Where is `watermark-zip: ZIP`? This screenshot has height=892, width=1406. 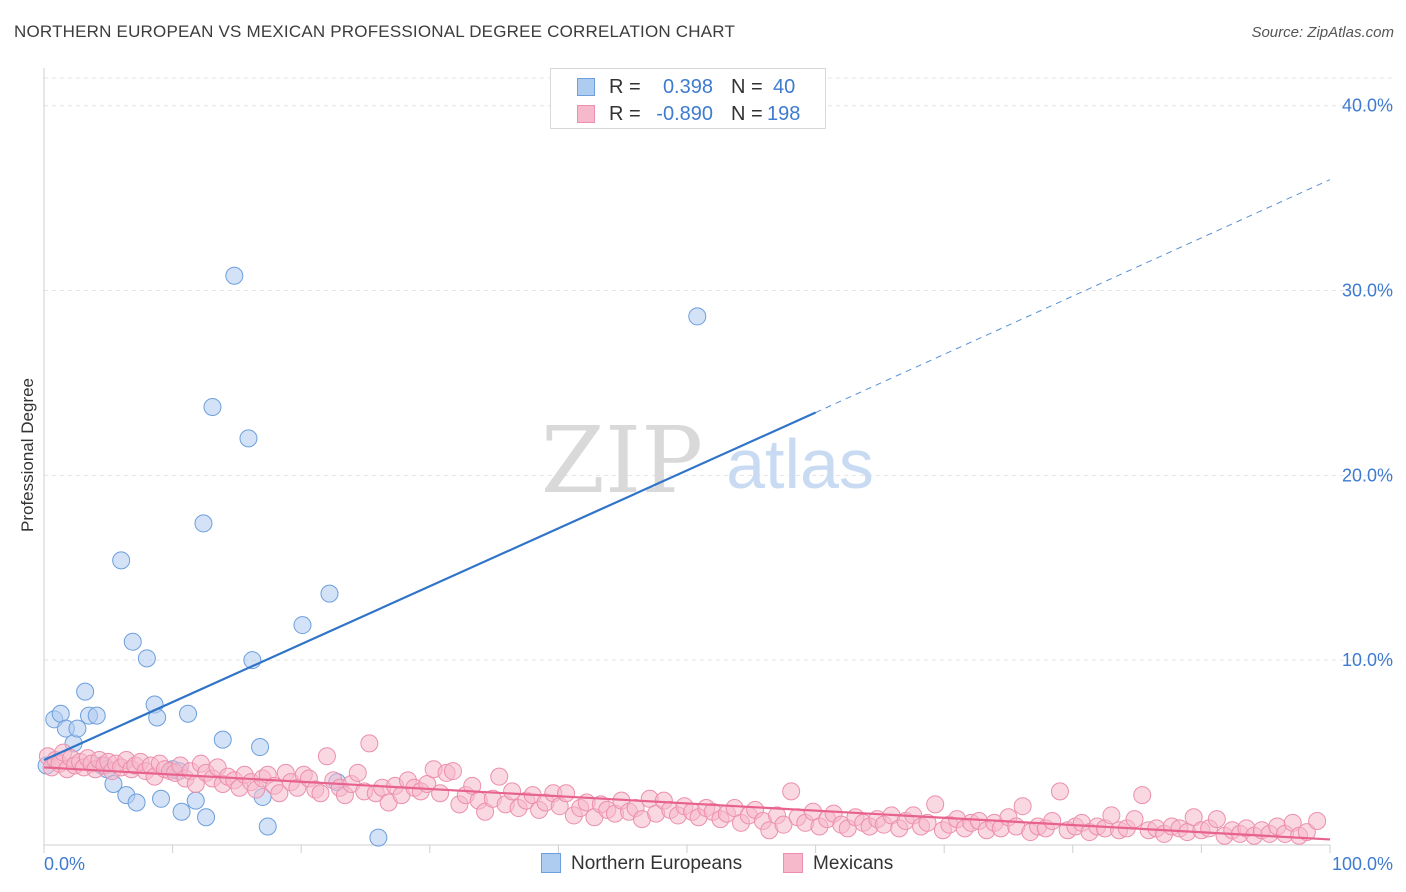 watermark-zip: ZIP is located at coordinates (622, 460).